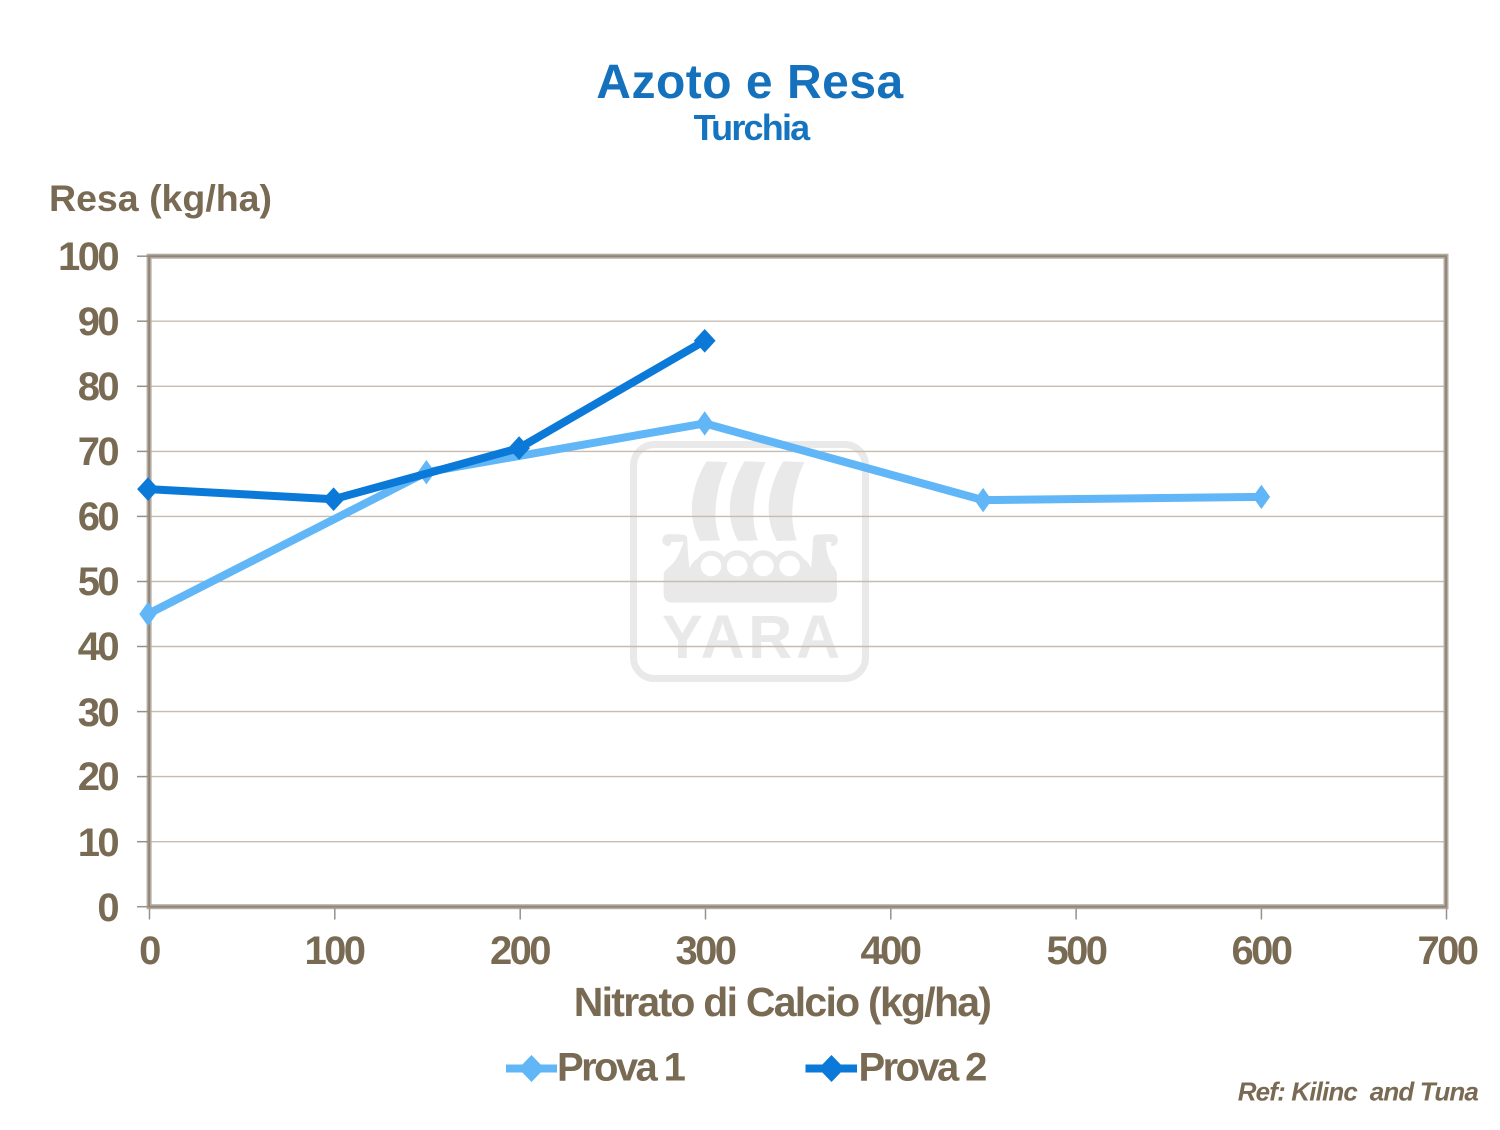  I want to click on svg-text: 200, so click(520, 951).